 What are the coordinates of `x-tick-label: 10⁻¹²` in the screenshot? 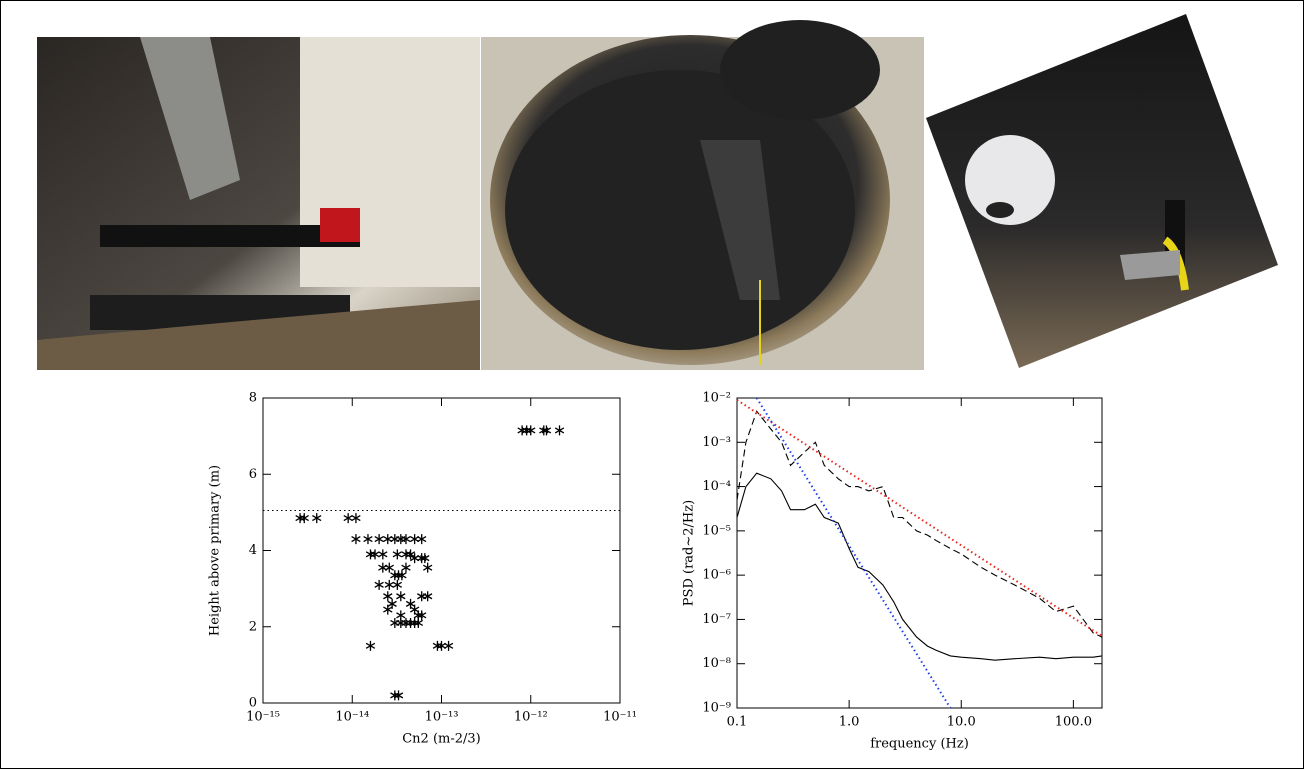 It's located at (531, 717).